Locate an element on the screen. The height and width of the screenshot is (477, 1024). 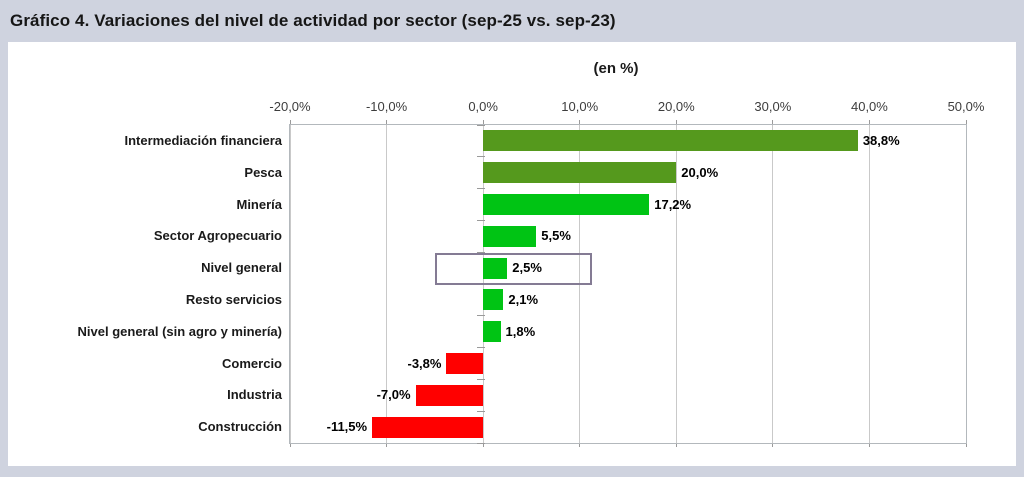
x-axis-tick-label: 20,0% is located at coordinates (676, 106).